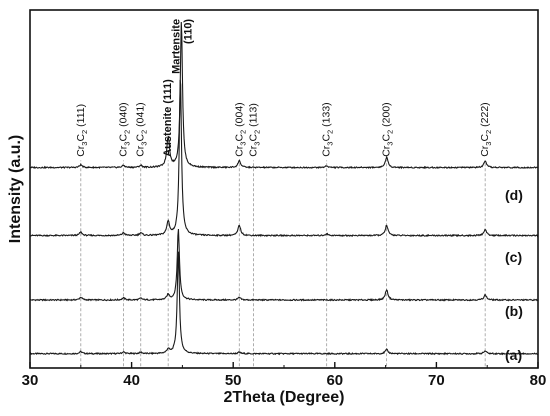  What do you see at coordinates (125, 129) in the screenshot?
I see `peak-label: Cr3C2 (040)` at bounding box center [125, 129].